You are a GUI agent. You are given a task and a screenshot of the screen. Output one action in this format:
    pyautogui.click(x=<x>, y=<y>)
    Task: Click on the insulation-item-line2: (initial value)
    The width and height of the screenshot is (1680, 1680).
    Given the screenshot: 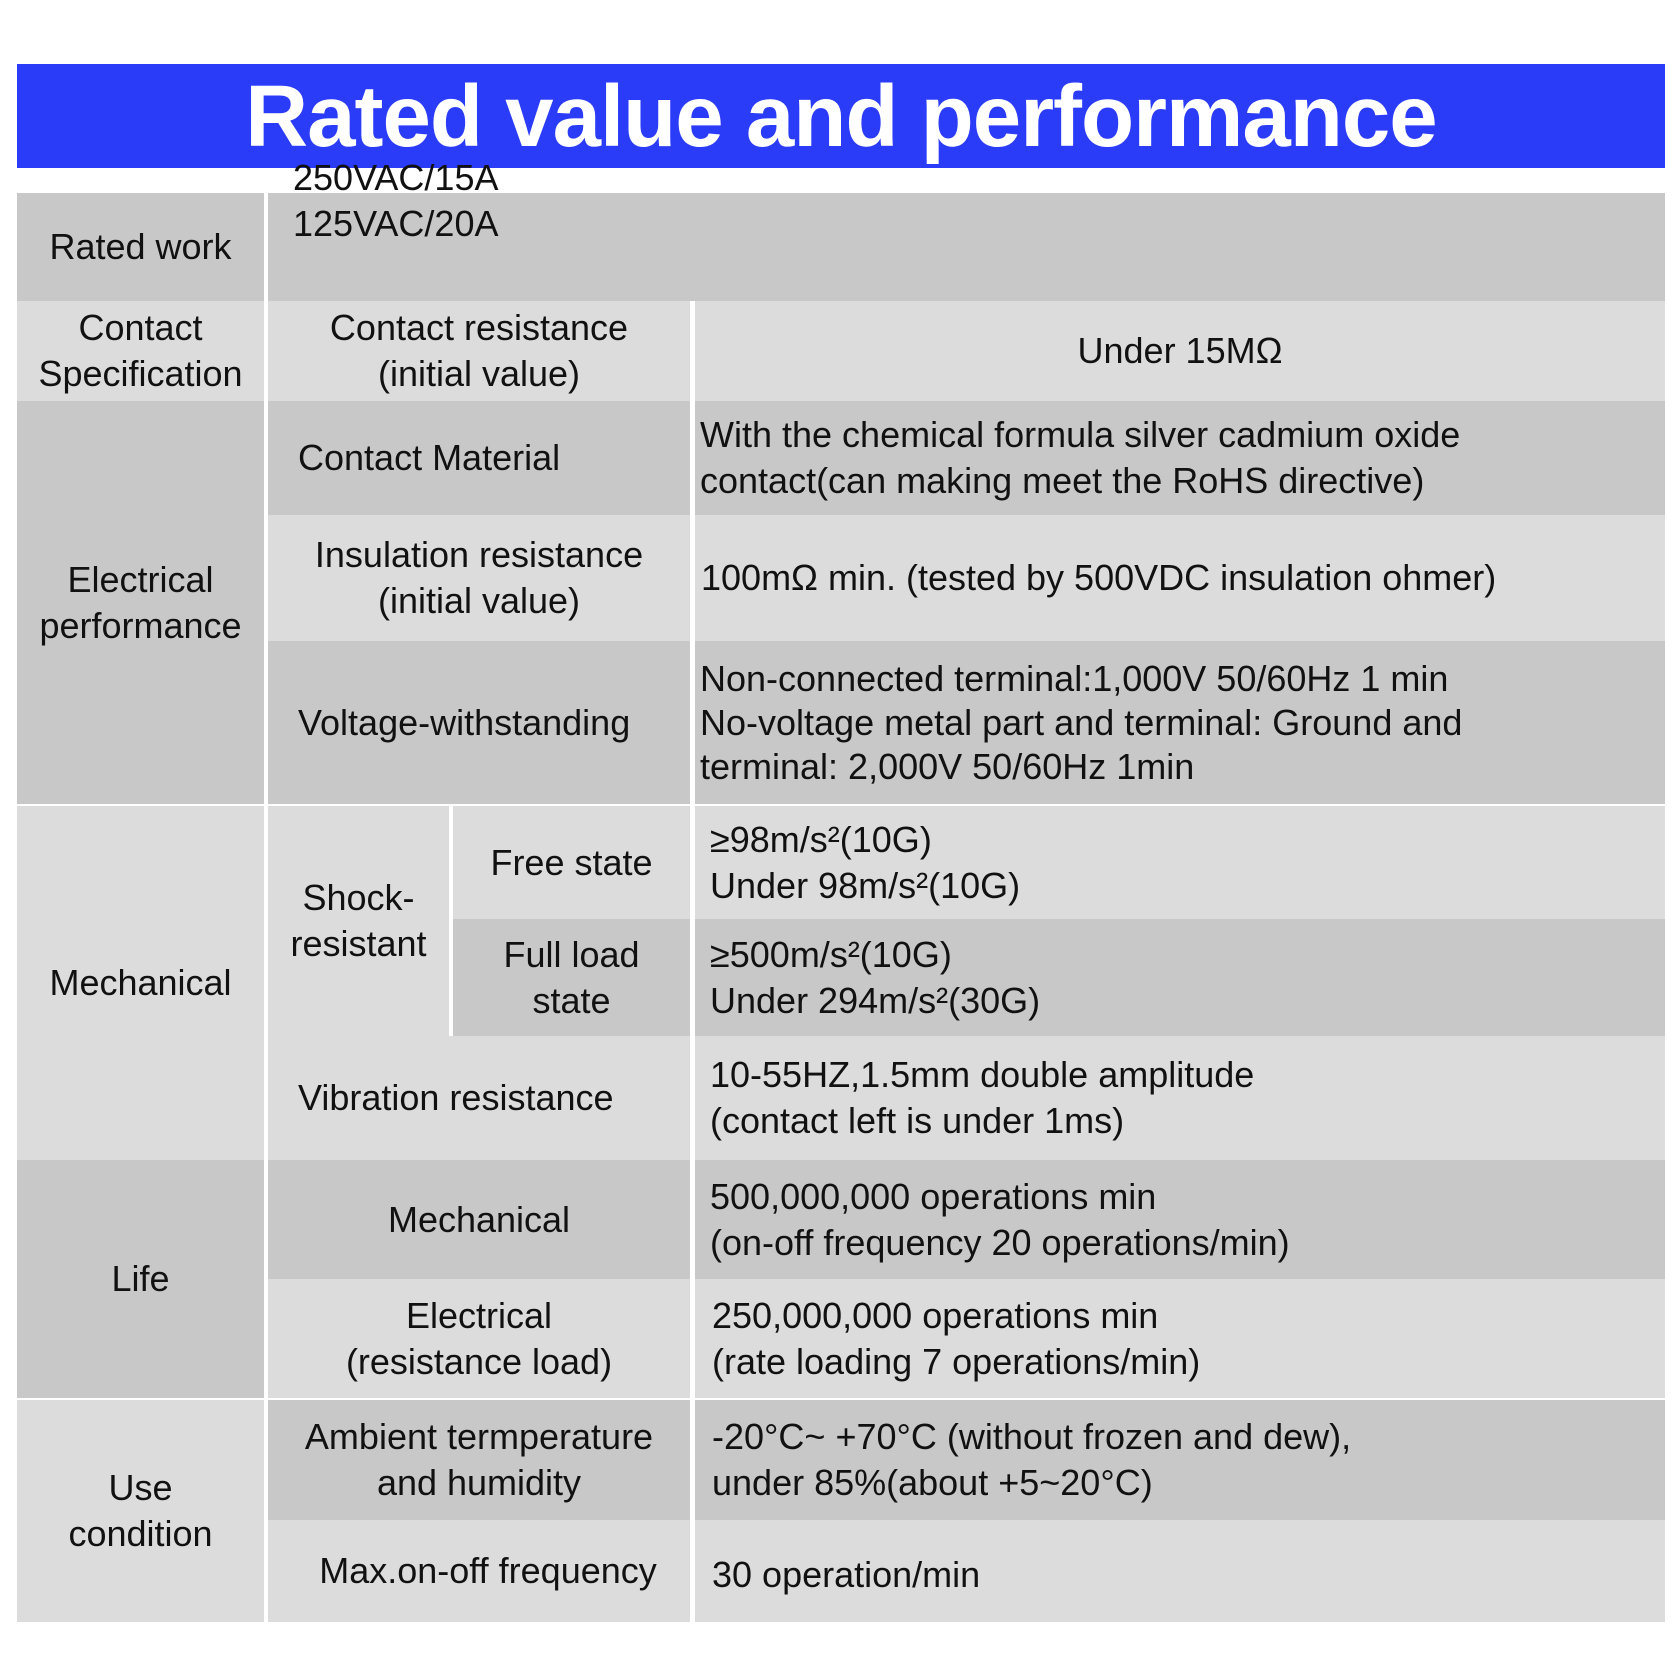 What is the action you would take?
    pyautogui.click(x=479, y=600)
    